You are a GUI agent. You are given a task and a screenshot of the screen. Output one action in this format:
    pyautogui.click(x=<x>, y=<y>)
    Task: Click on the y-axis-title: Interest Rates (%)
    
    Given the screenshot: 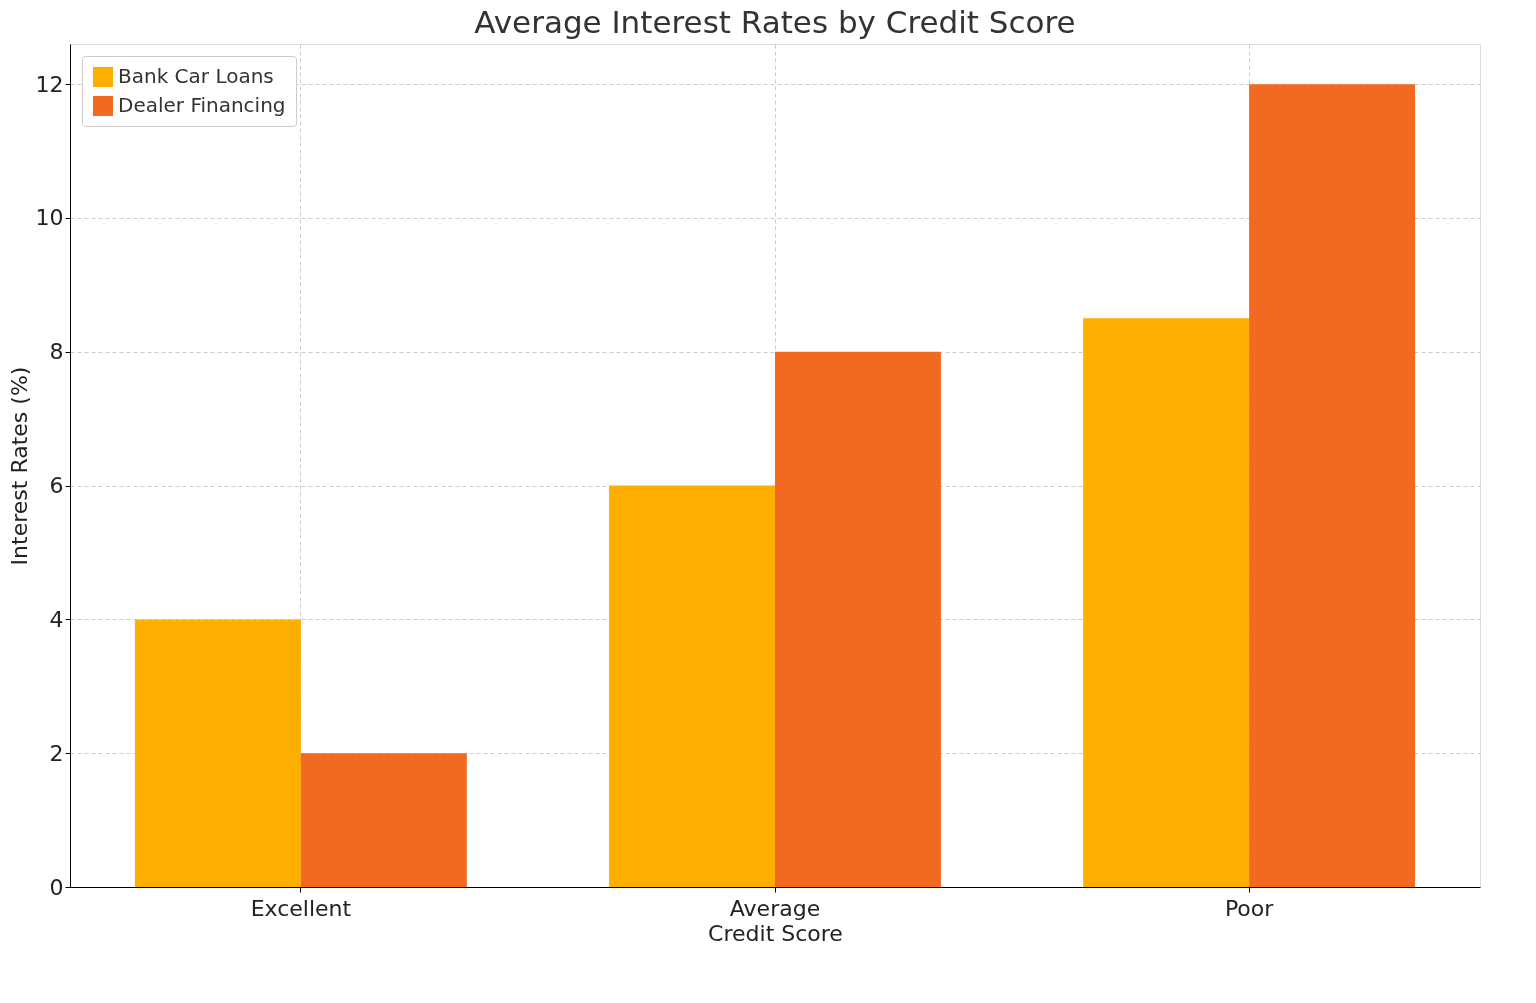 What is the action you would take?
    pyautogui.click(x=19, y=466)
    